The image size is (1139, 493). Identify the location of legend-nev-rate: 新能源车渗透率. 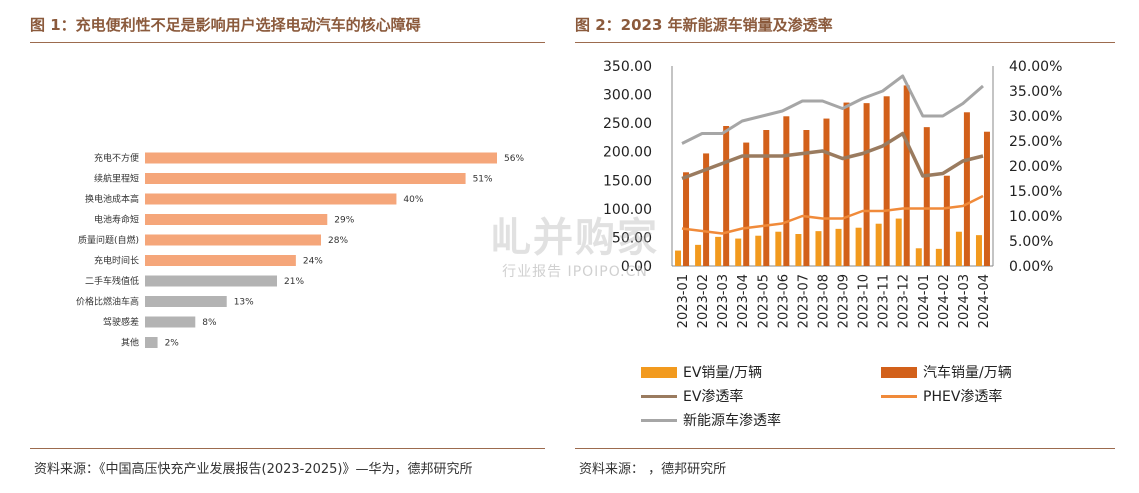
(711, 420).